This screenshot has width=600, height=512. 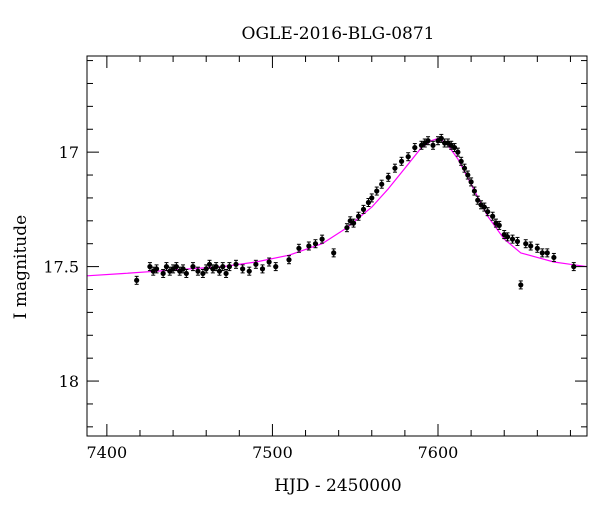 What do you see at coordinates (69, 152) in the screenshot?
I see `y-tick-label: 17` at bounding box center [69, 152].